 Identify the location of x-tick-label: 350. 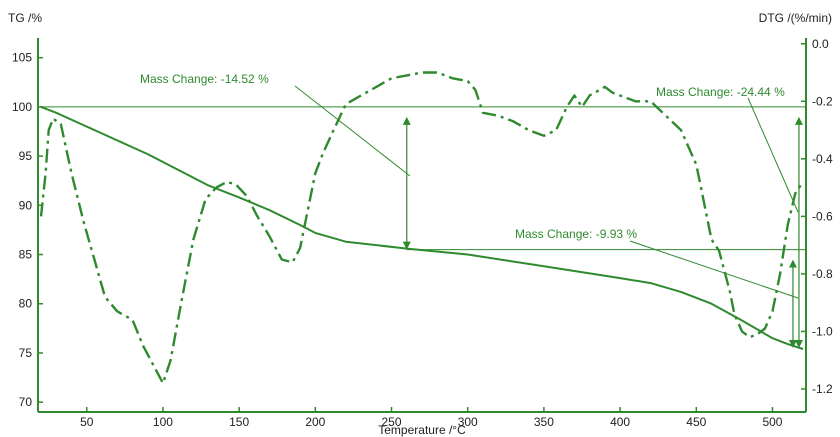
(544, 422).